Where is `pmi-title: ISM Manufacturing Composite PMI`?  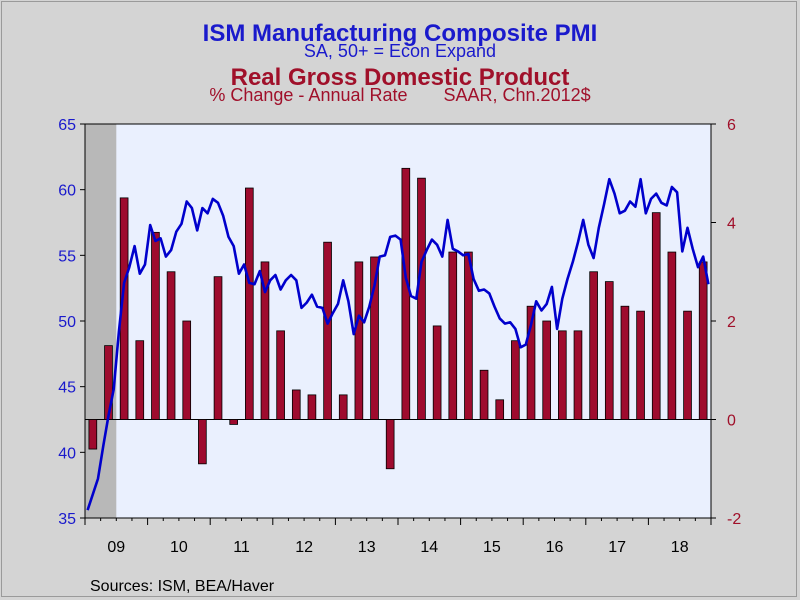
pmi-title: ISM Manufacturing Composite PMI is located at coordinates (400, 33).